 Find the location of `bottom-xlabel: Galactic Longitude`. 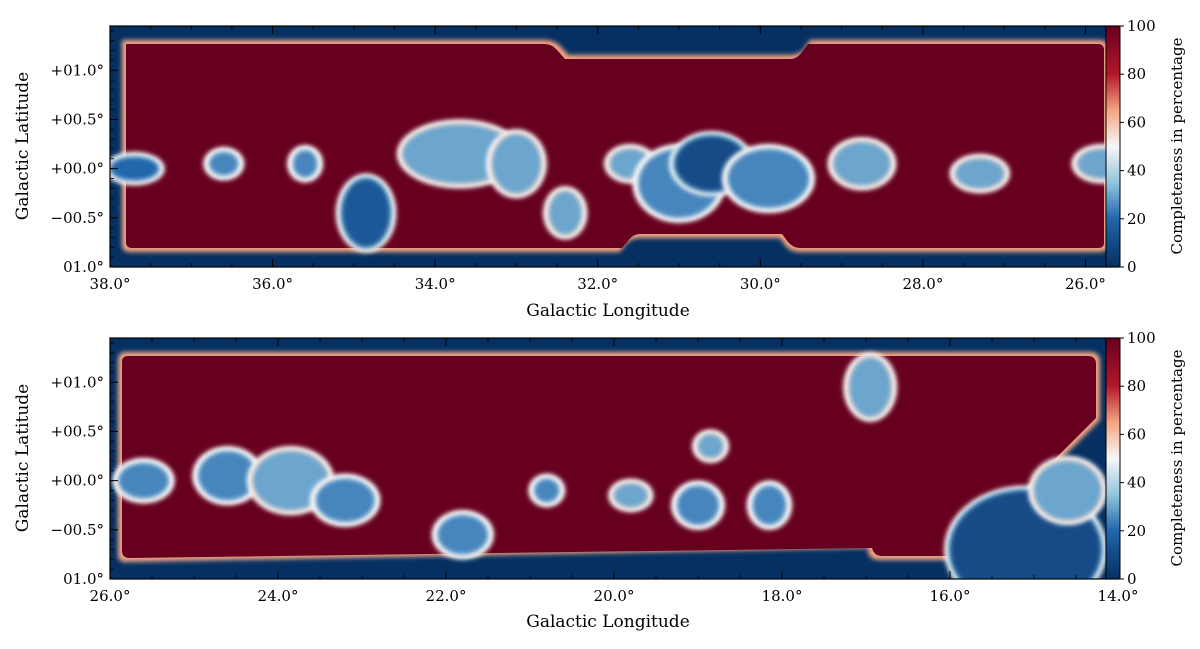

bottom-xlabel: Galactic Longitude is located at coordinates (608, 622).